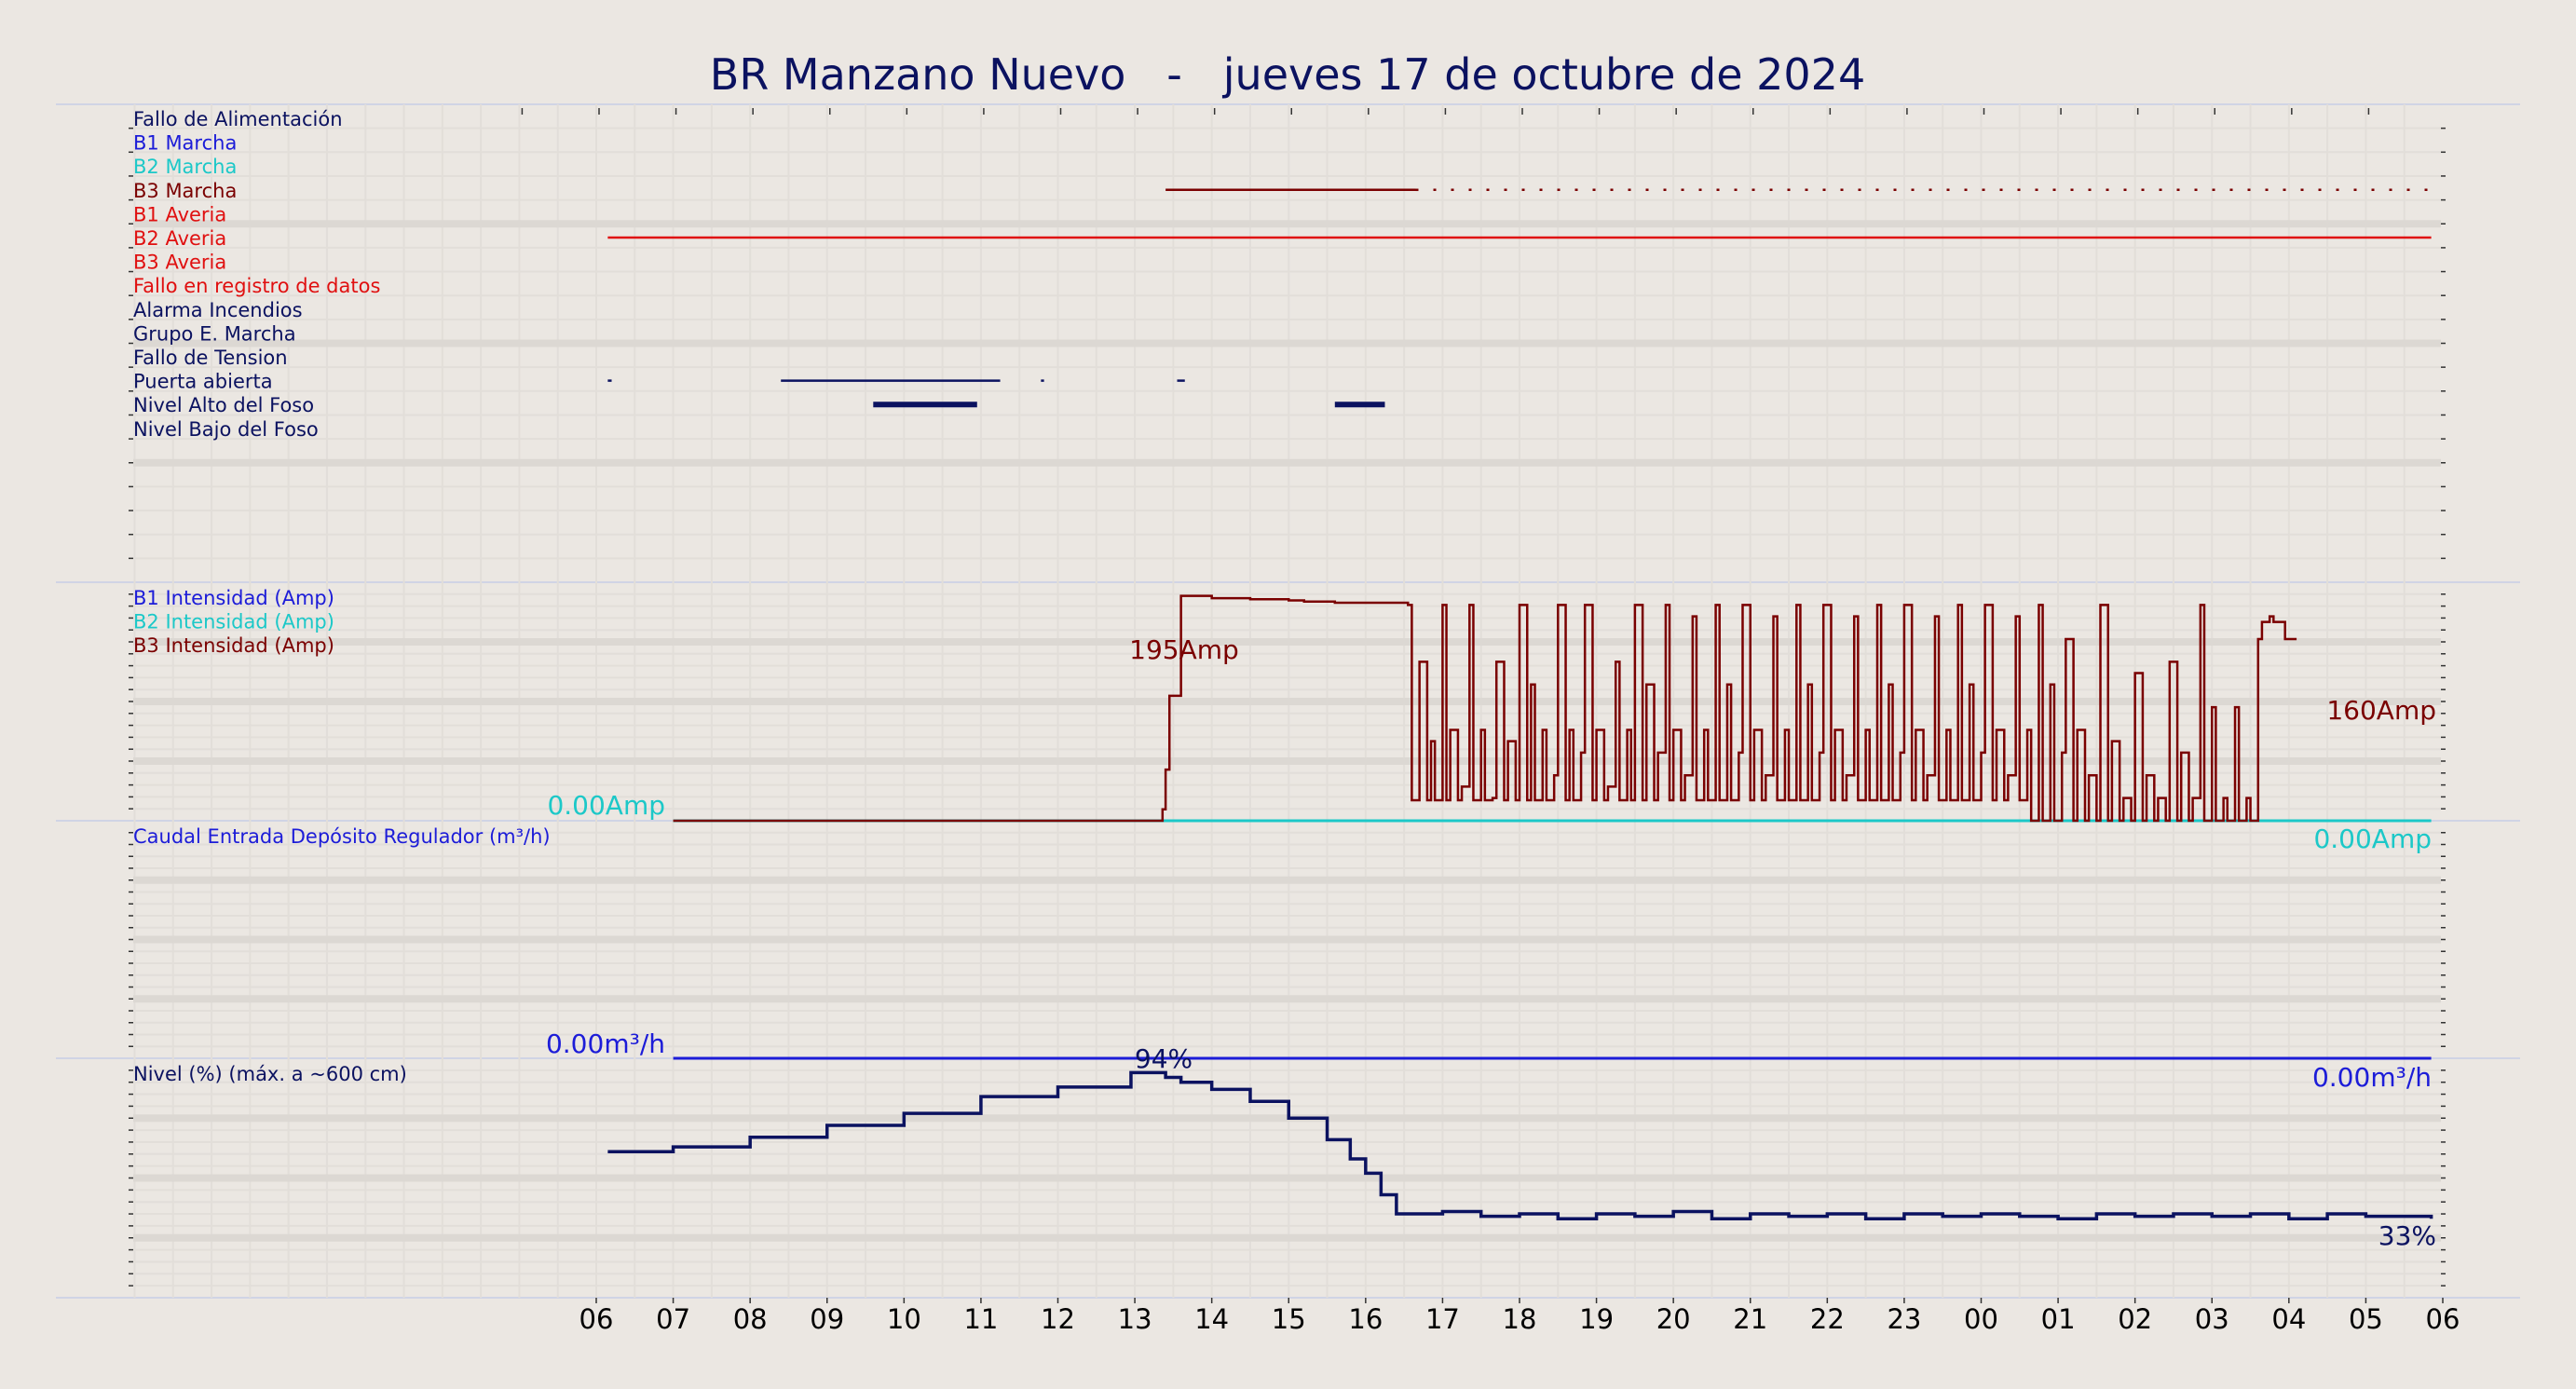 This screenshot has height=1389, width=2576. Describe the element at coordinates (827, 1319) in the screenshot. I see `x-tick-label: 09` at that location.